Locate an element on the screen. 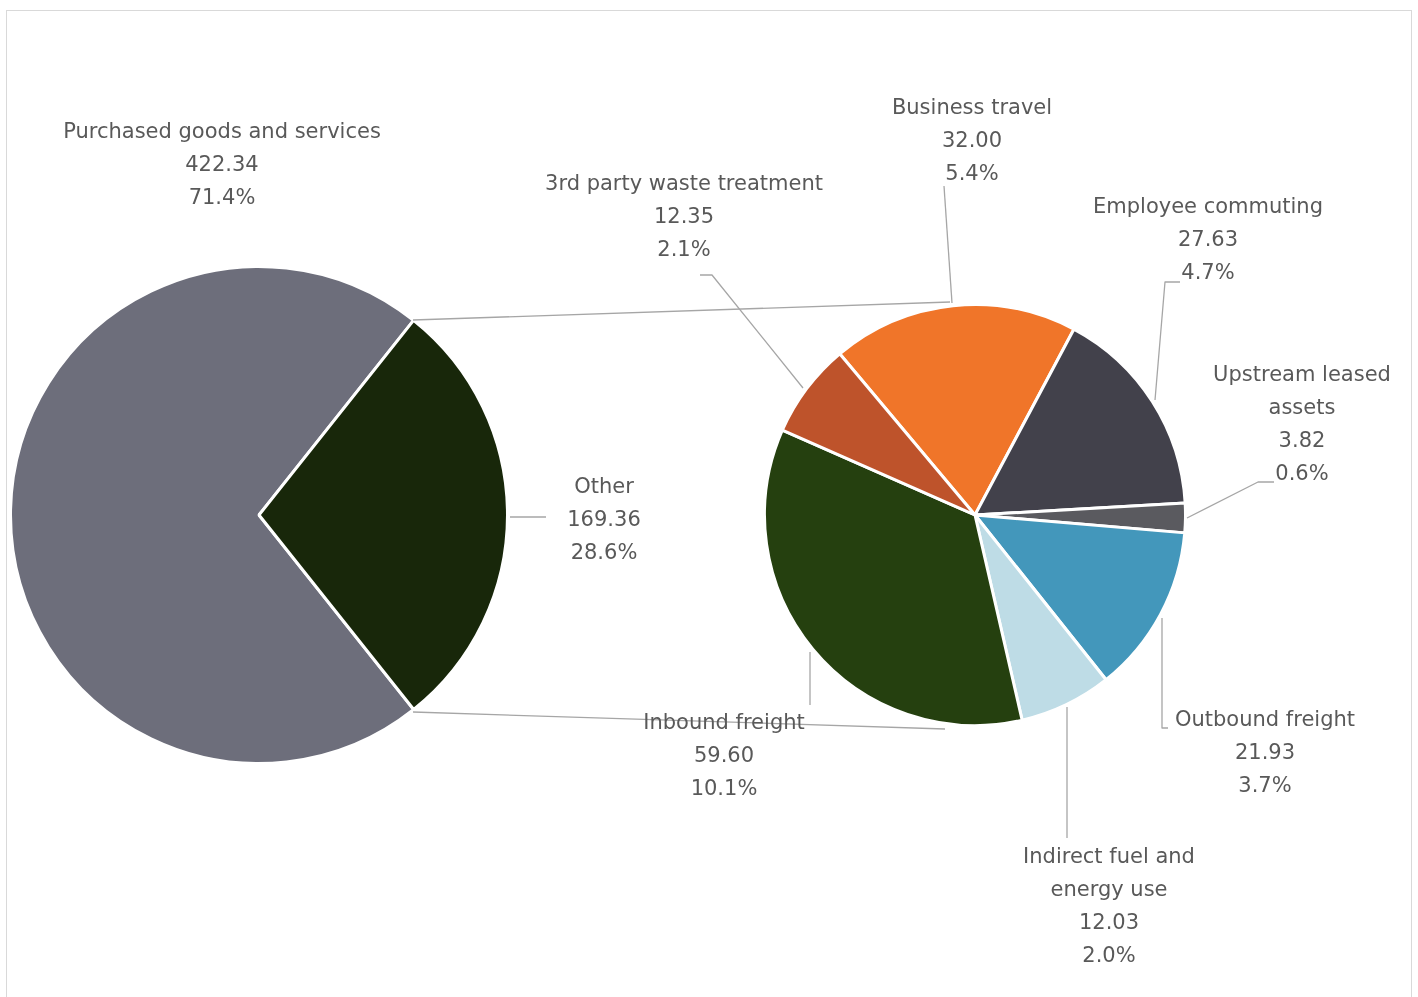 This screenshot has width=1418, height=997. data-label: 27.63 4.7% is located at coordinates (1208, 256).